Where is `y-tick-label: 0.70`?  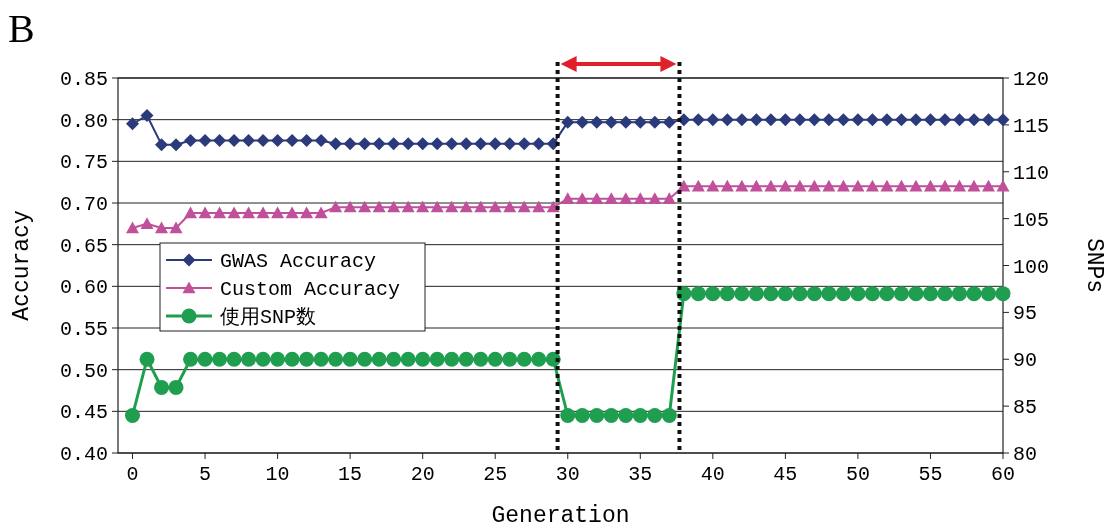
y-tick-label: 0.70 is located at coordinates (83, 204).